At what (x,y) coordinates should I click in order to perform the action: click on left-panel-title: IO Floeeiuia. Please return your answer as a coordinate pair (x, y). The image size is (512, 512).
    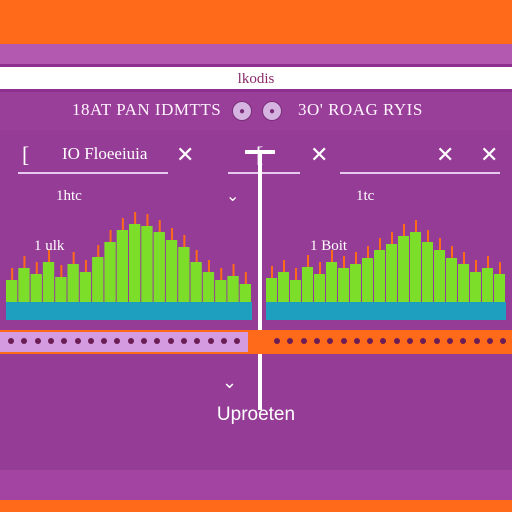
    Looking at the image, I should click on (105, 153).